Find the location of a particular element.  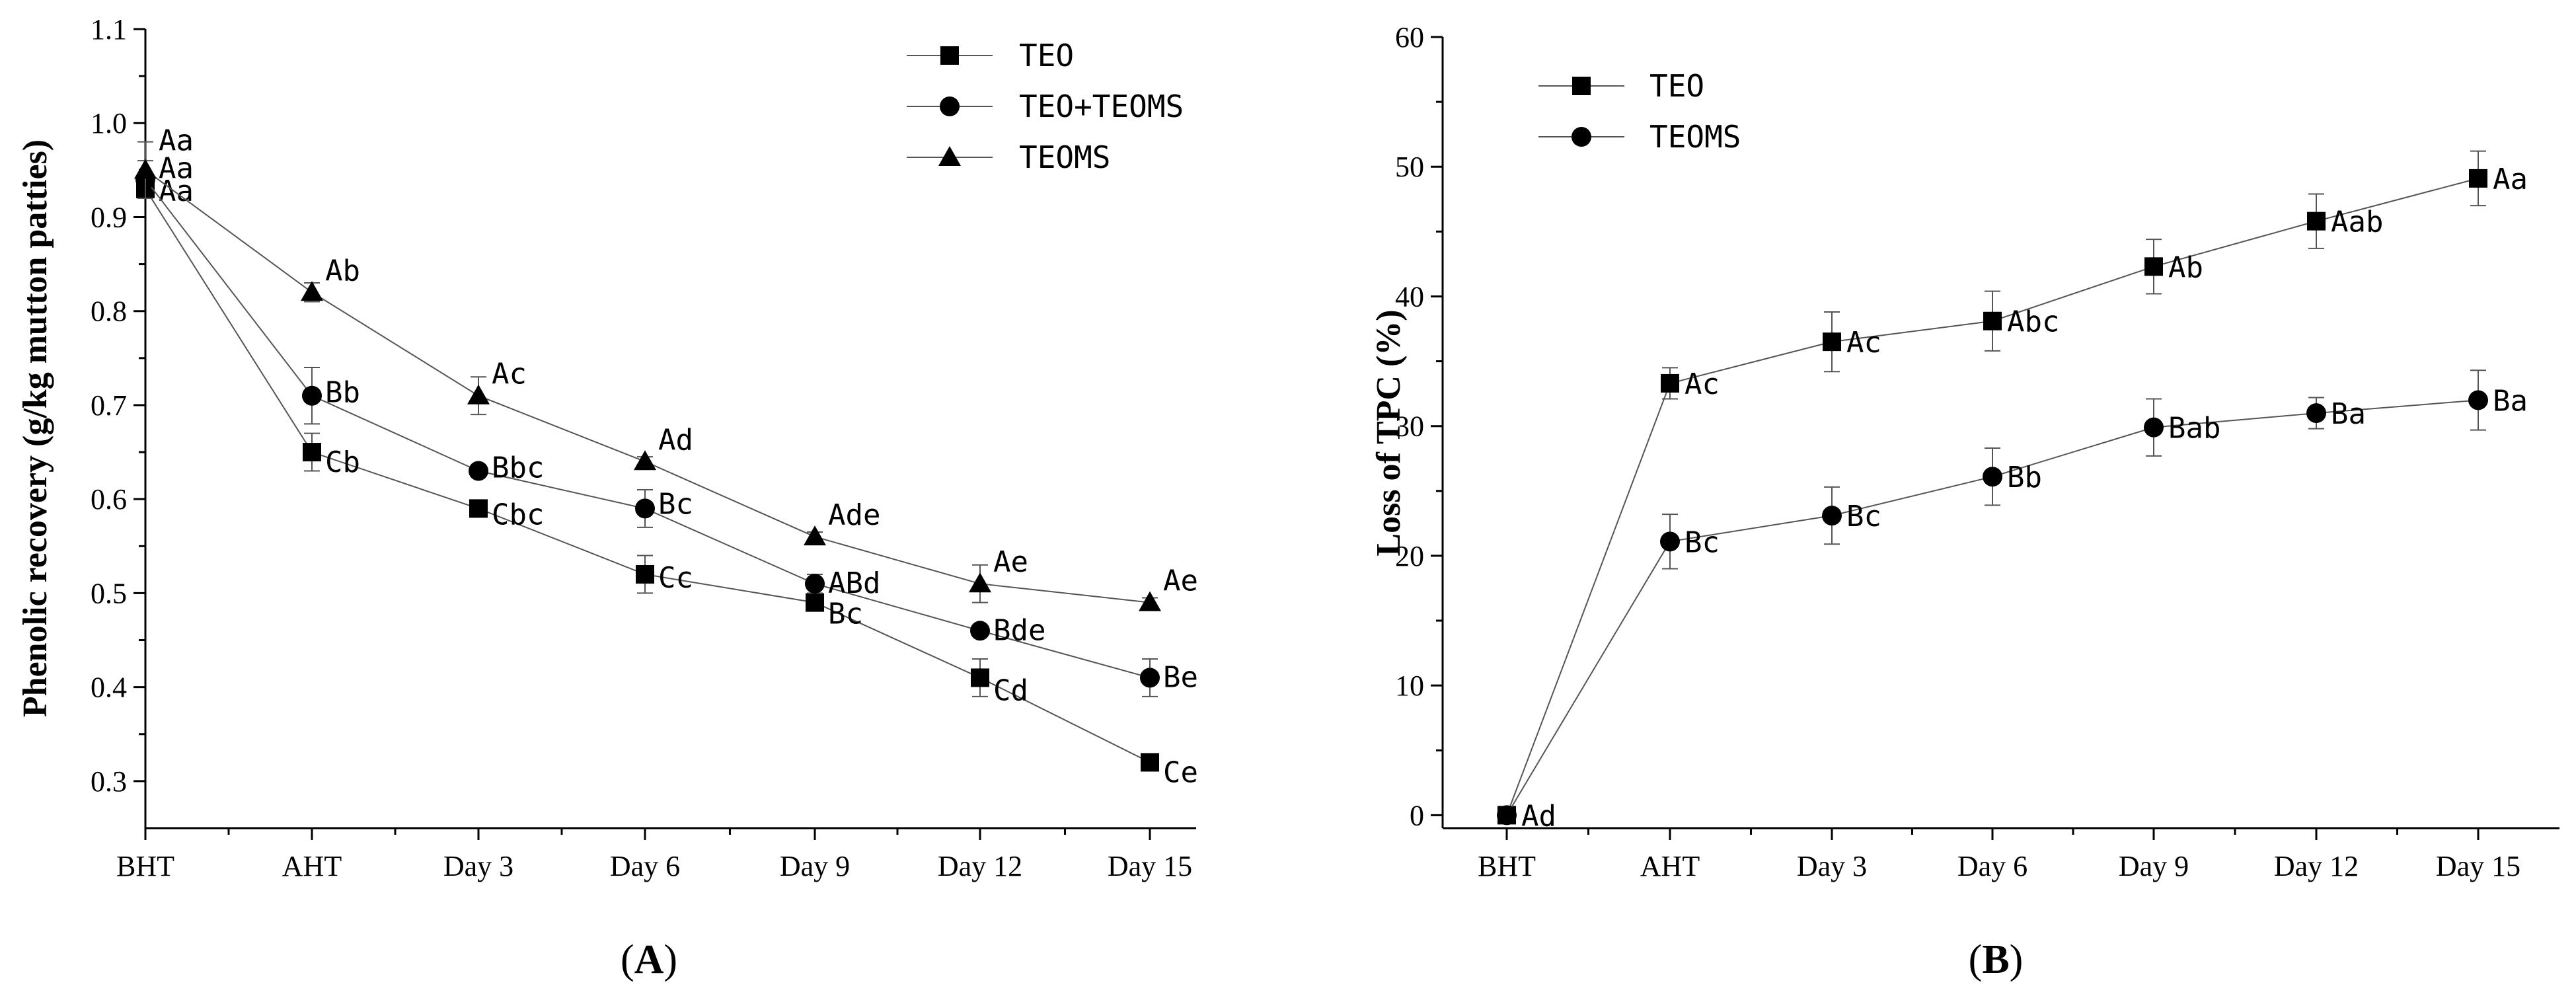

x-tick-label: Day 15 is located at coordinates (1150, 866).